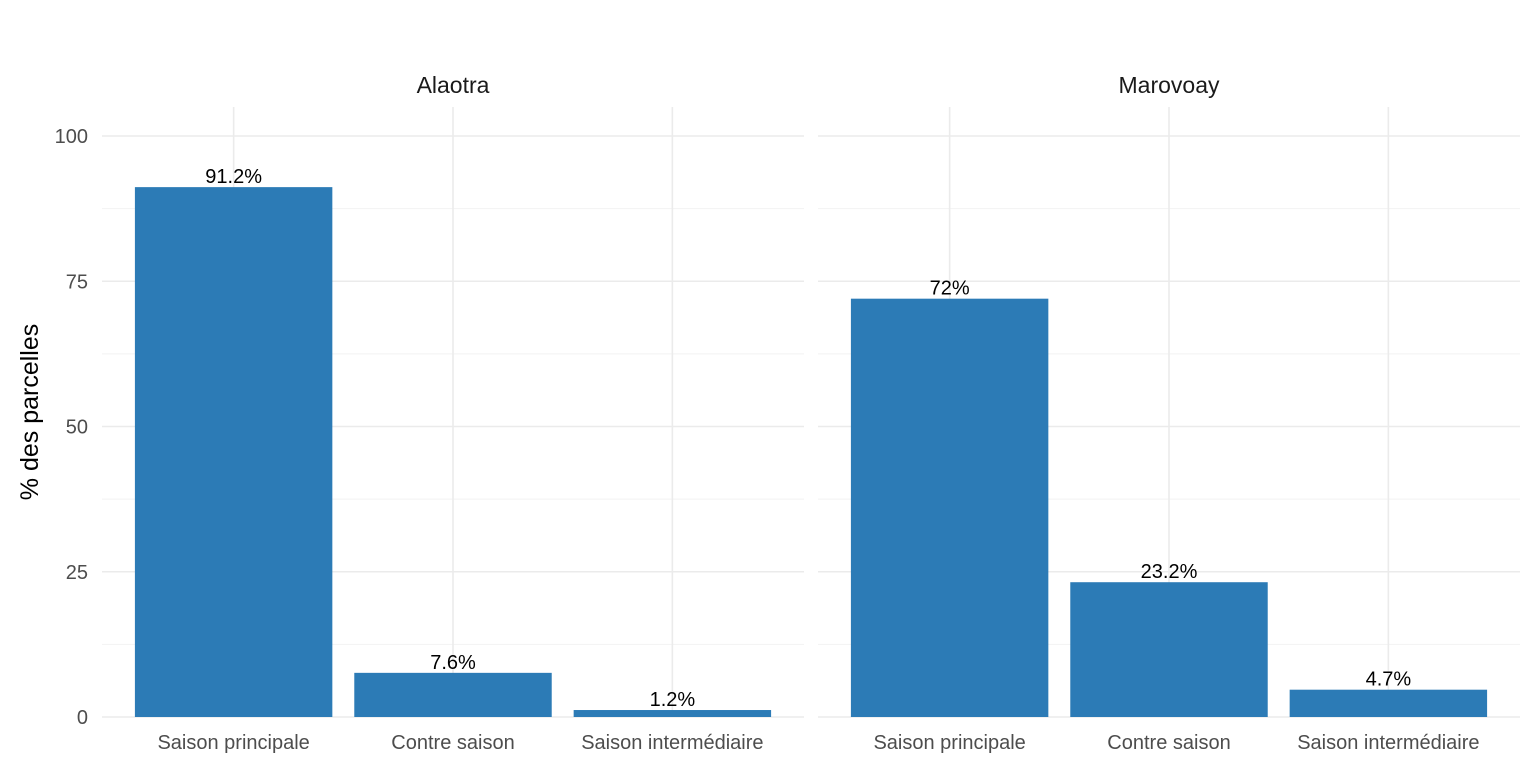 This screenshot has height=768, width=1536. What do you see at coordinates (672, 743) in the screenshot?
I see `x-tick-label-0-2: Saison intermédiaire` at bounding box center [672, 743].